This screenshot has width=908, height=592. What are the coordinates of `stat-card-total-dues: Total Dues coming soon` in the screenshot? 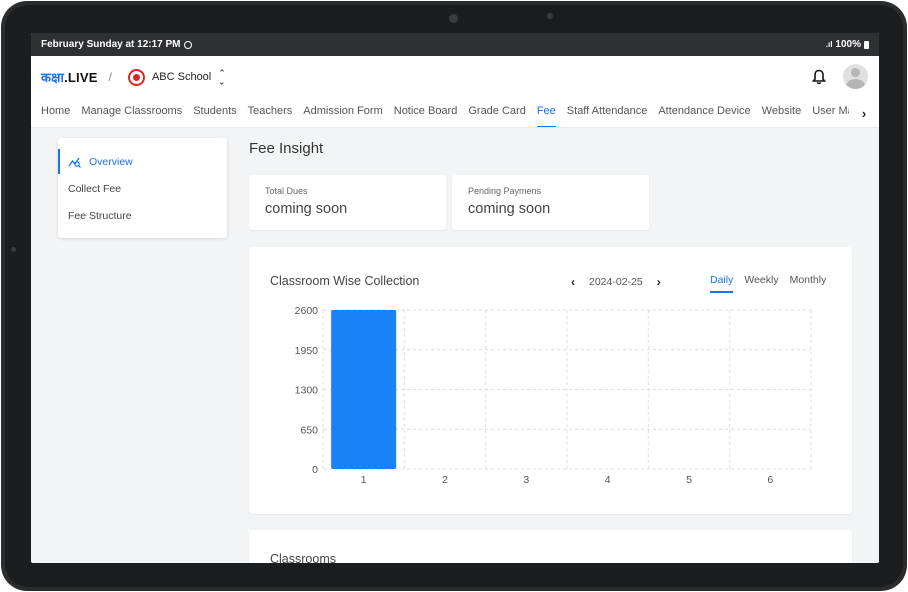 It's located at (347, 202).